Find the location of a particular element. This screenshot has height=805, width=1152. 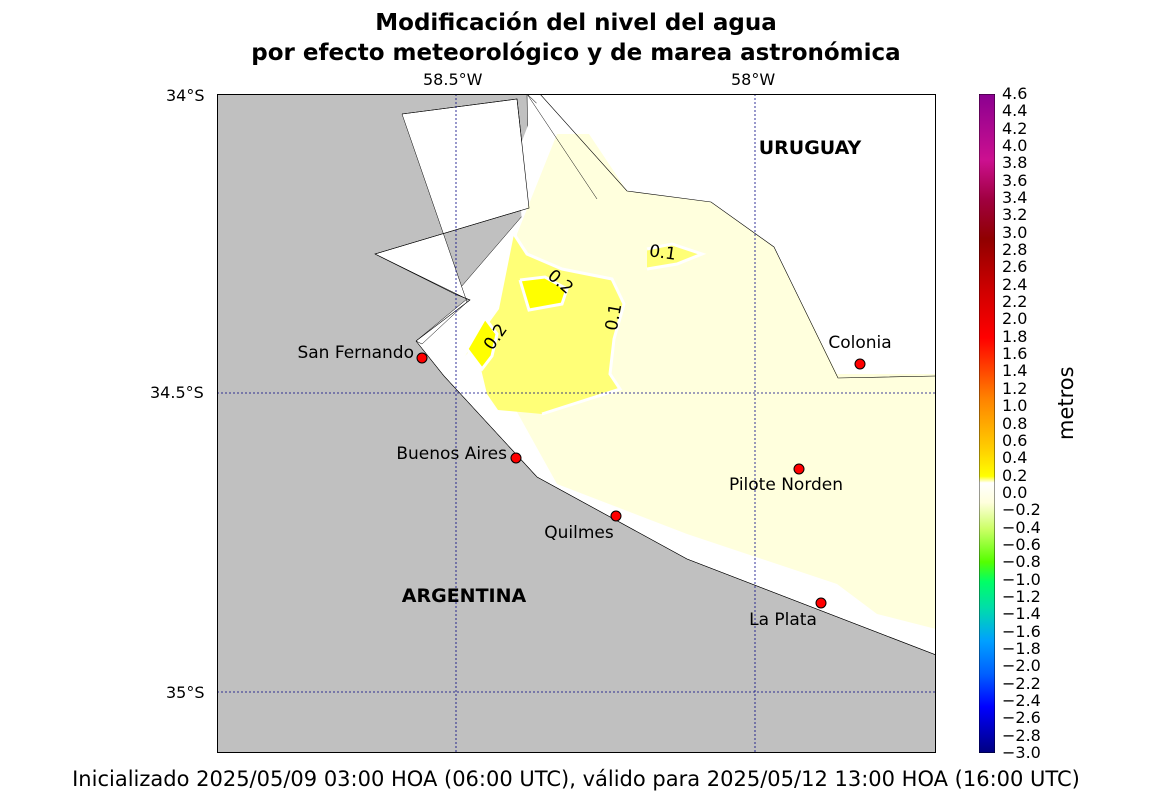

colorbar-tick-label: −2.2 is located at coordinates (1021, 683).